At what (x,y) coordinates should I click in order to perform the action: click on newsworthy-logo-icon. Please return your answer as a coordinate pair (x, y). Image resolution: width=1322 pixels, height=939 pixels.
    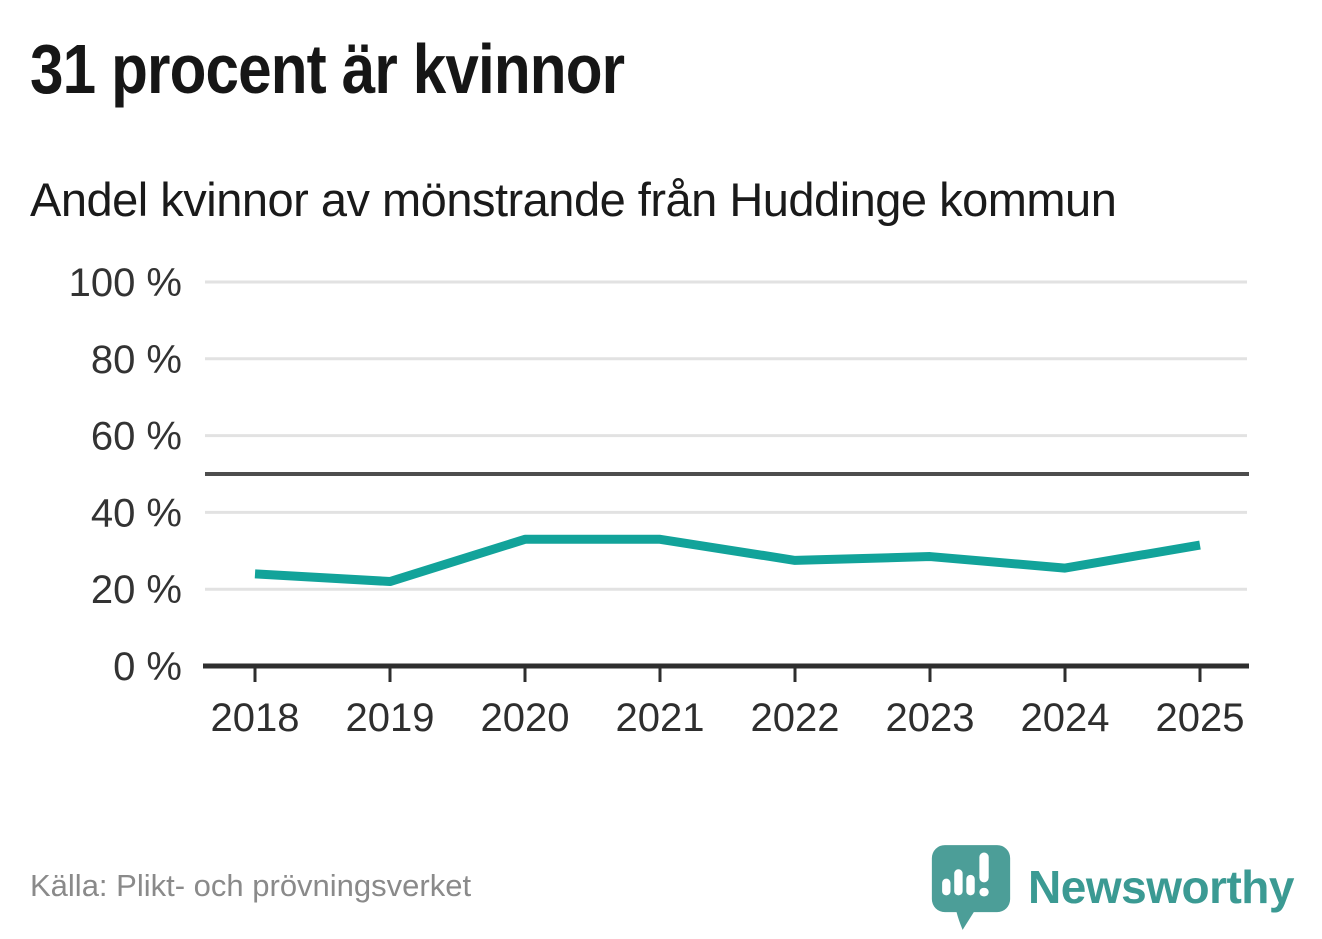
    Looking at the image, I should click on (971, 887).